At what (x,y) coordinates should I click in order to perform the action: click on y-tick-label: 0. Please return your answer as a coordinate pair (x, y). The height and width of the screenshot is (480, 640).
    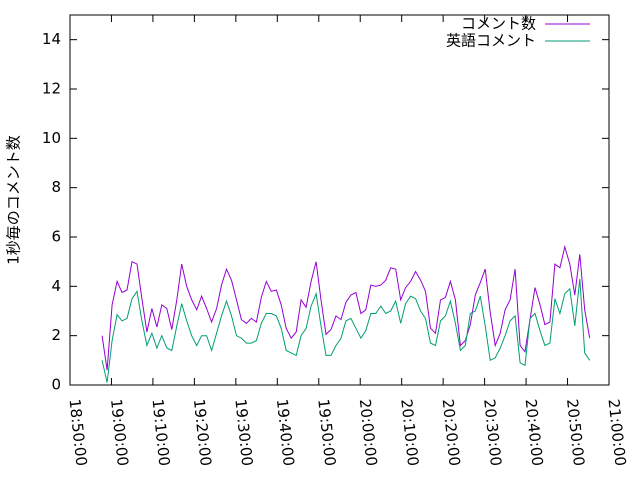
    Looking at the image, I should click on (56, 385).